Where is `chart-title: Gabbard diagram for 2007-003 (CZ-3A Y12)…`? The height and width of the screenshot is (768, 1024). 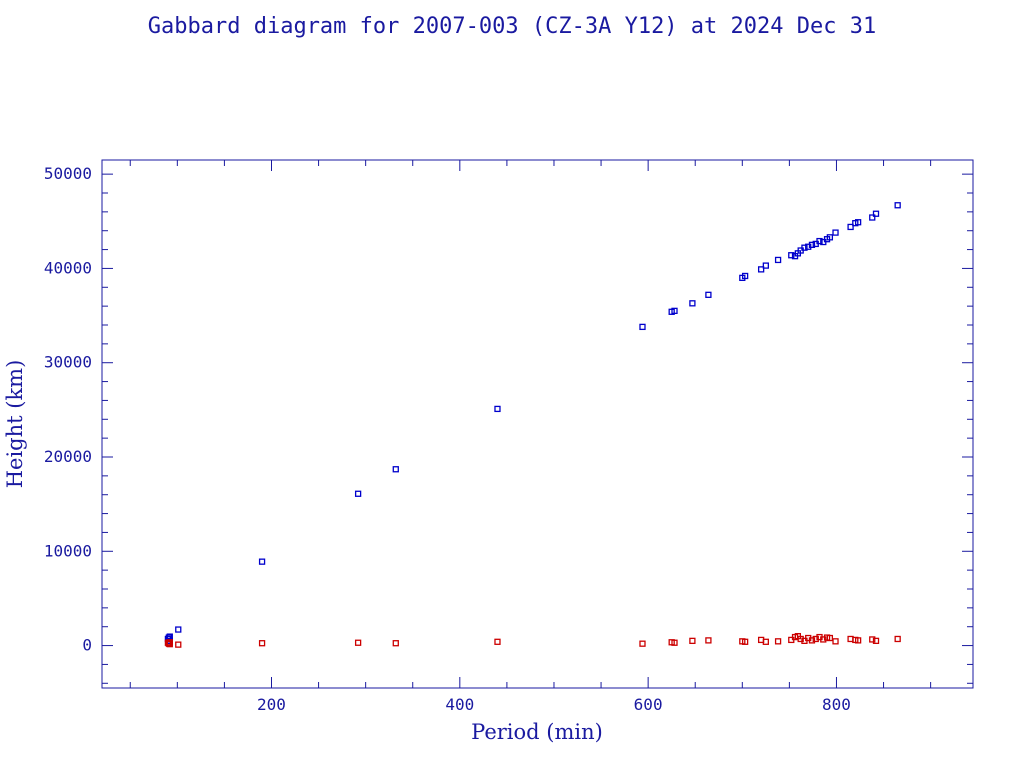 chart-title: Gabbard diagram for 2007-003 (CZ-3A Y12)… is located at coordinates (512, 26).